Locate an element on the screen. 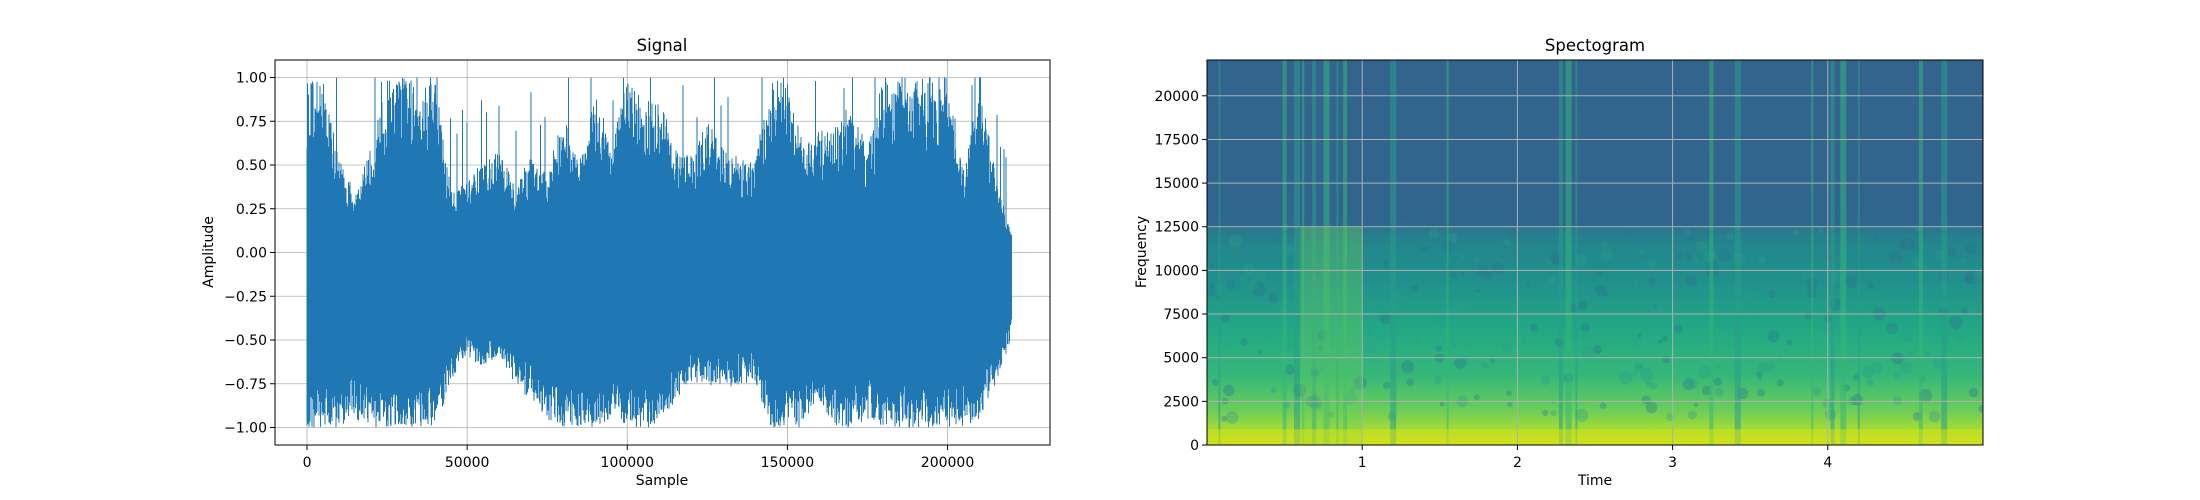  spectrogram-x-tick-label: 2 is located at coordinates (1517, 463).